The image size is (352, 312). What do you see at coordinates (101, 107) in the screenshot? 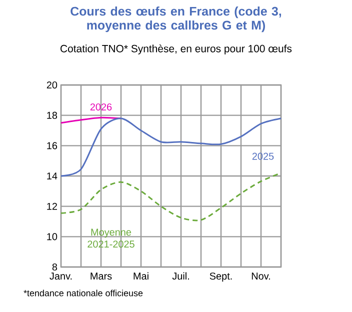
I see `series-label: 2026` at bounding box center [101, 107].